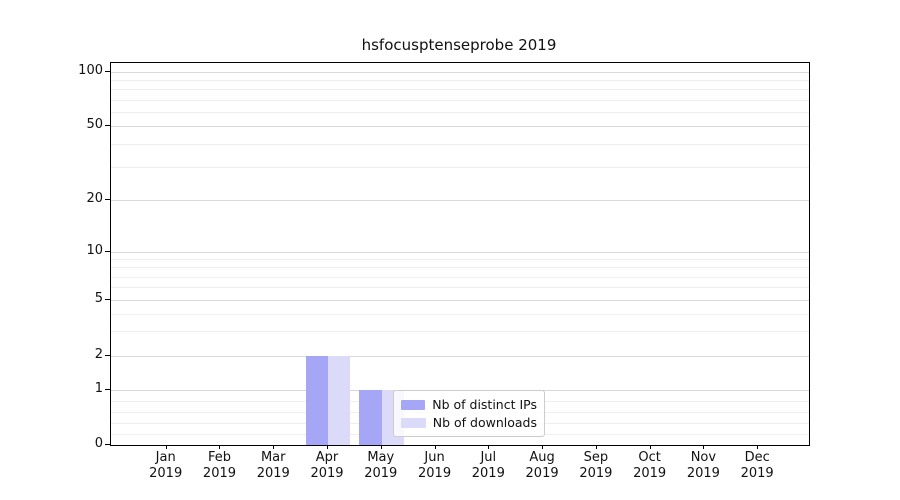  What do you see at coordinates (90, 70) in the screenshot?
I see `y-tick-label: 100` at bounding box center [90, 70].